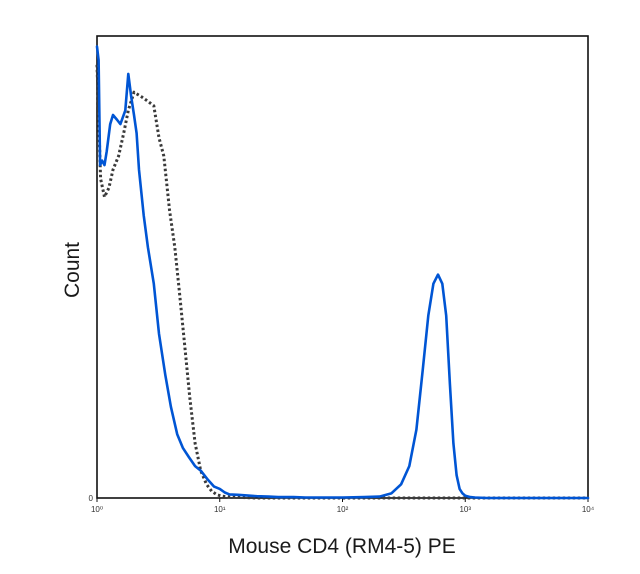 The height and width of the screenshot is (574, 640). I want to click on x-tick-label: 10², so click(343, 509).